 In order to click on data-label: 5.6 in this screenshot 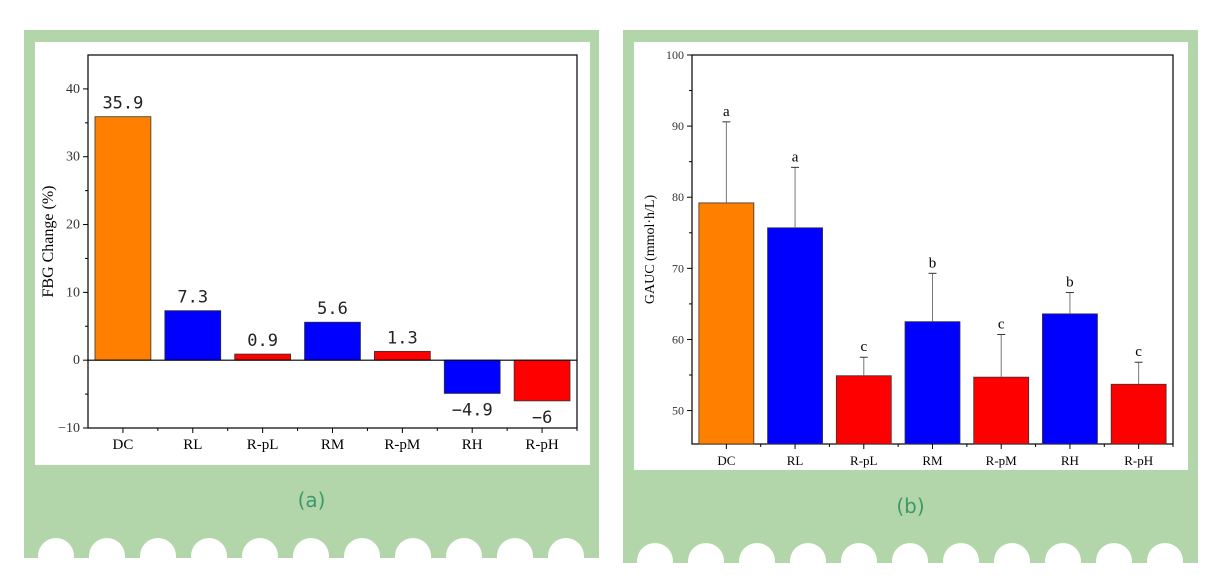, I will do `click(332, 309)`.